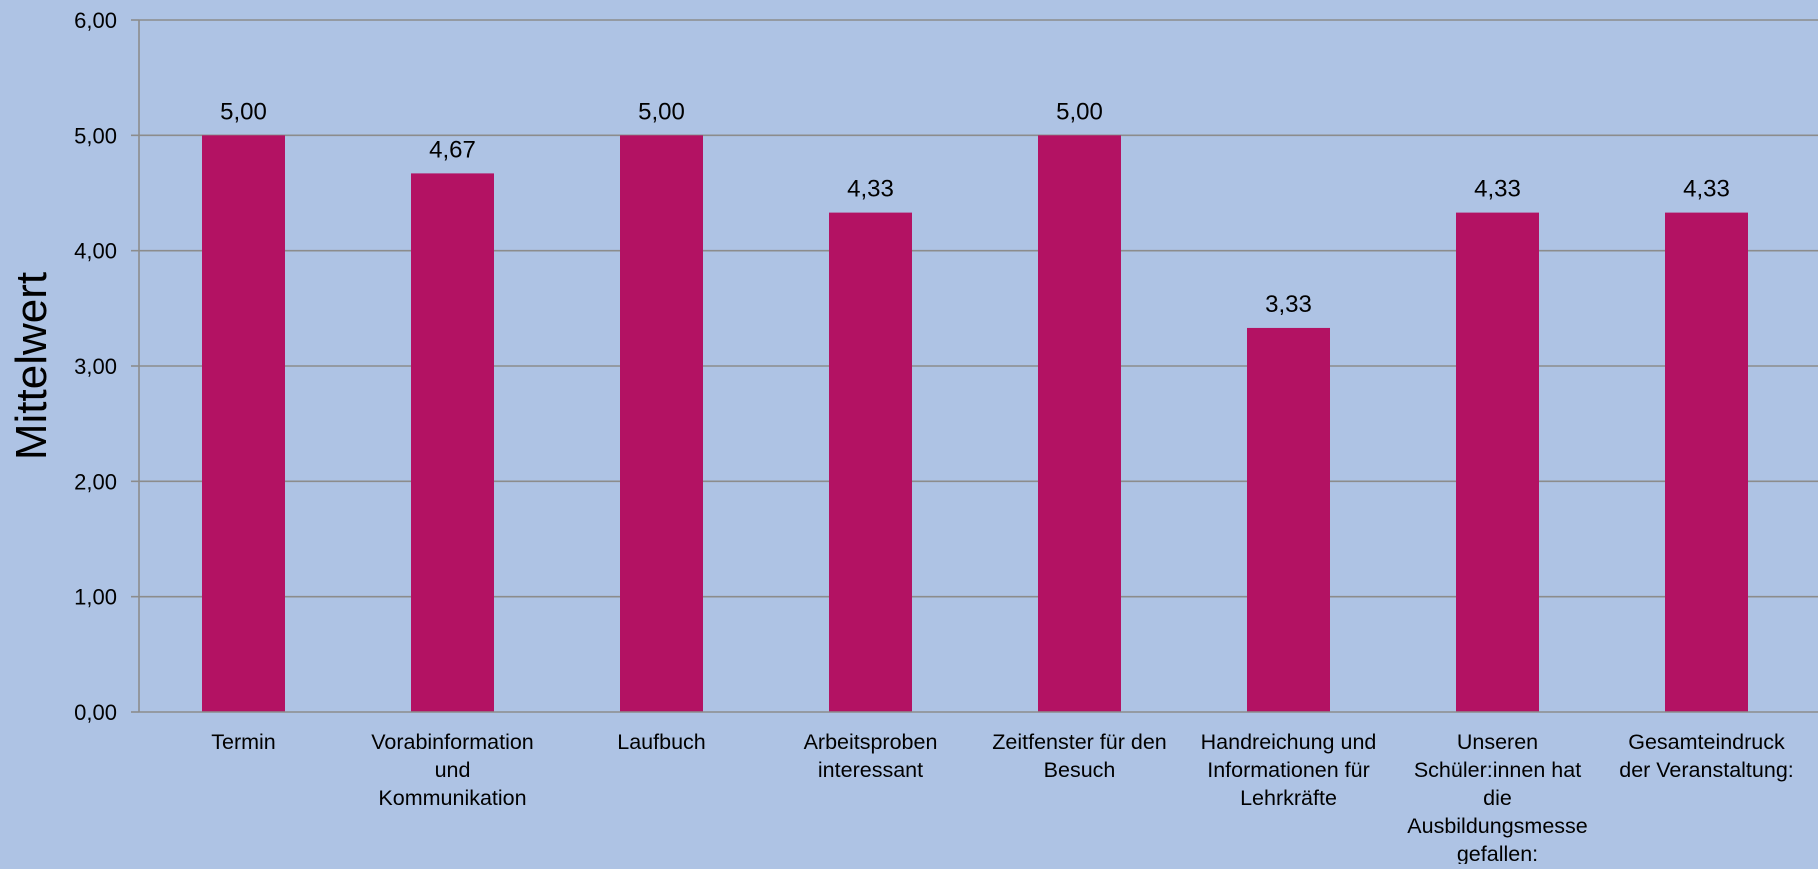 The height and width of the screenshot is (869, 1818). Describe the element at coordinates (1079, 756) in the screenshot. I see `x-tick-label: Zeitfenster für den Besuch` at that location.